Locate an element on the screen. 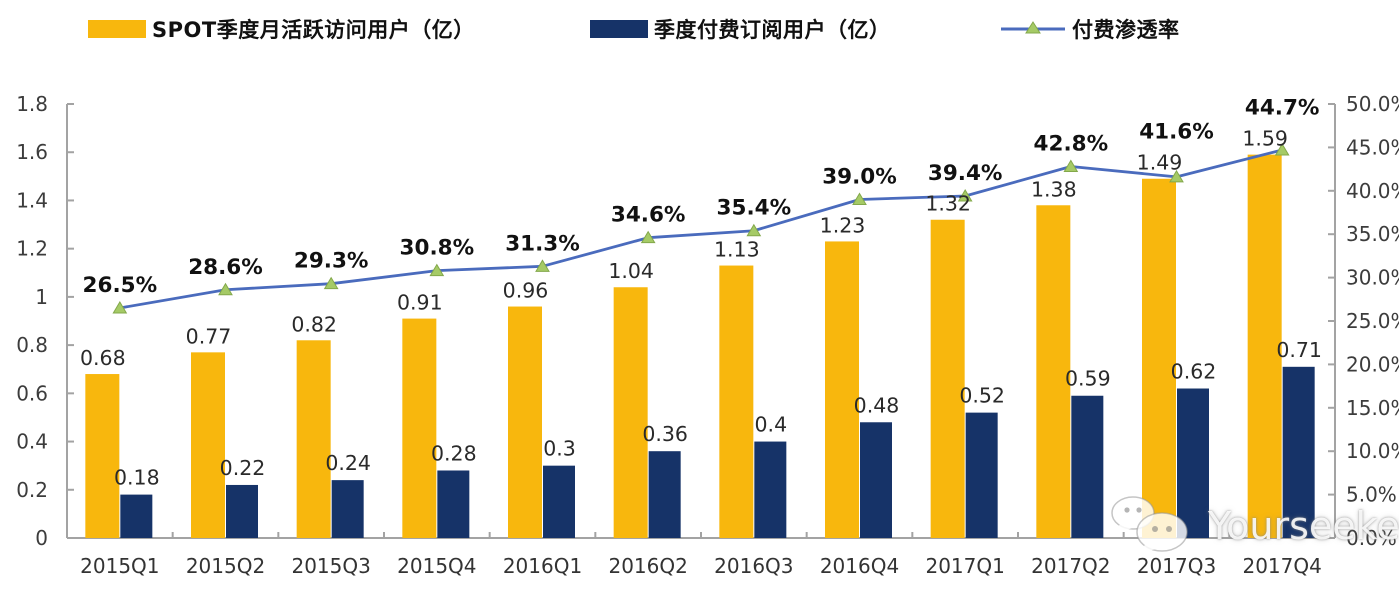 The height and width of the screenshot is (596, 1399). pct-label: 39.0% is located at coordinates (859, 176).